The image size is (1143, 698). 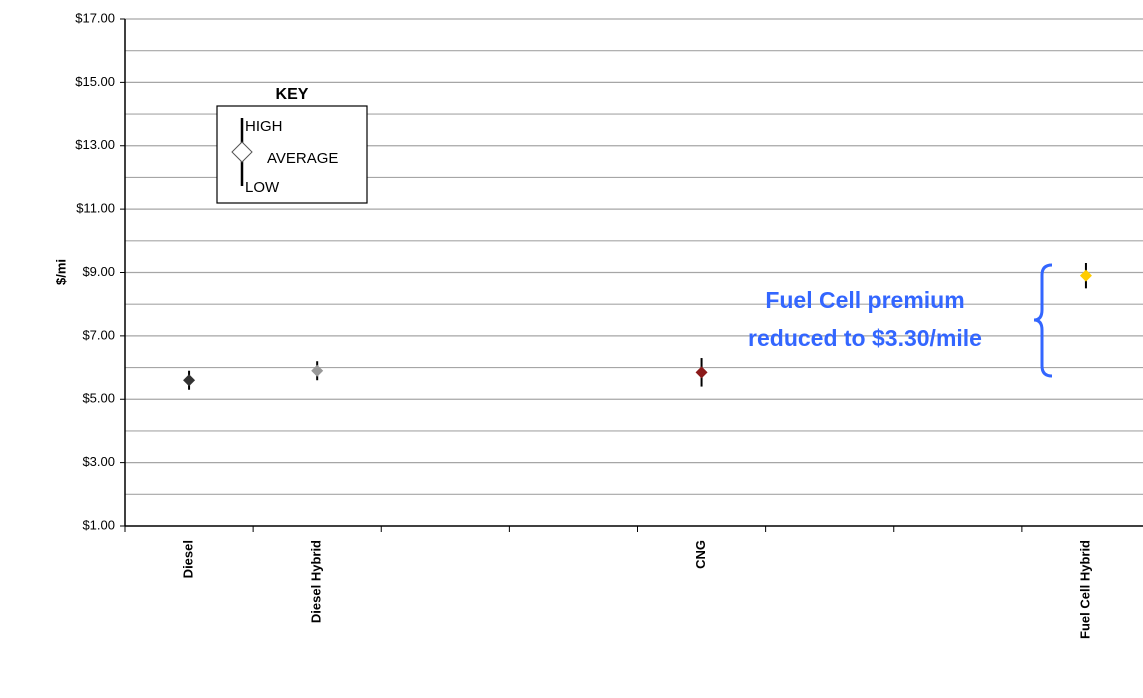 I want to click on x-tick-label: Diesel, so click(x=188, y=559).